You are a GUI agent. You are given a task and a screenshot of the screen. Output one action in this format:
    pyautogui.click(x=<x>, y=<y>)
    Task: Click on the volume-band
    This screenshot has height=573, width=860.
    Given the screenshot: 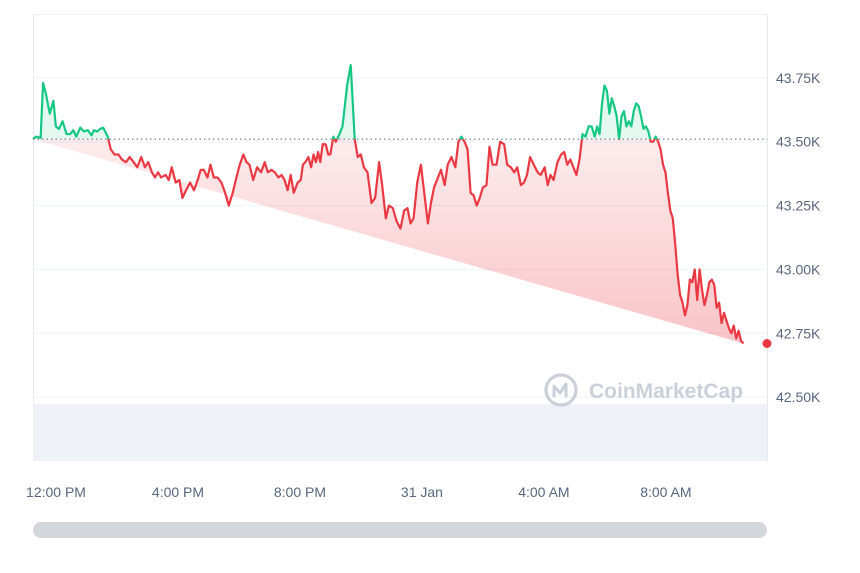 What is the action you would take?
    pyautogui.click(x=400, y=432)
    